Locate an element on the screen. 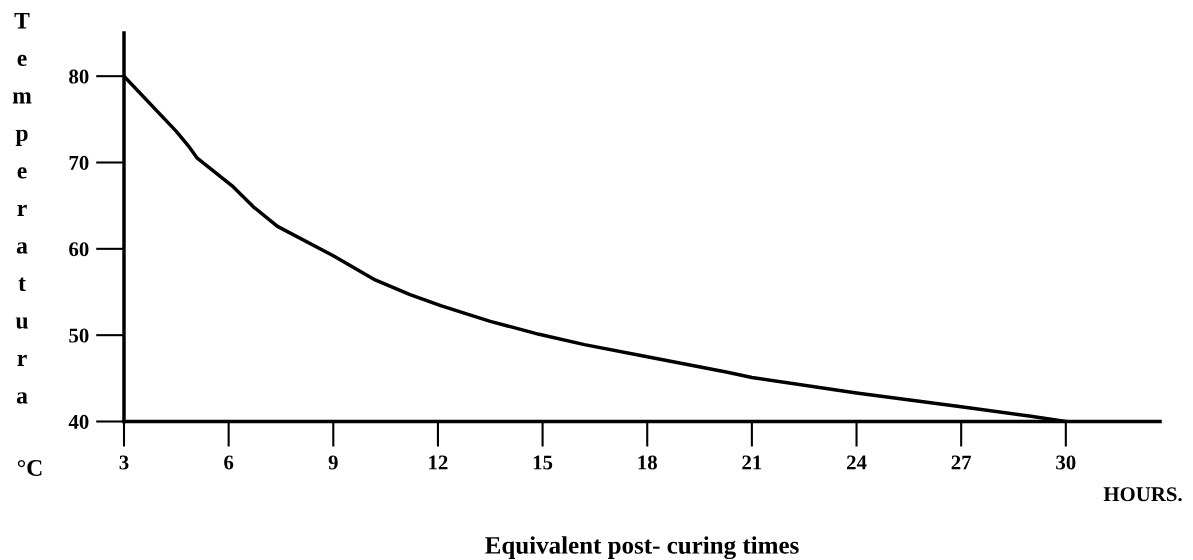  x-tick-label: 15 is located at coordinates (543, 462).